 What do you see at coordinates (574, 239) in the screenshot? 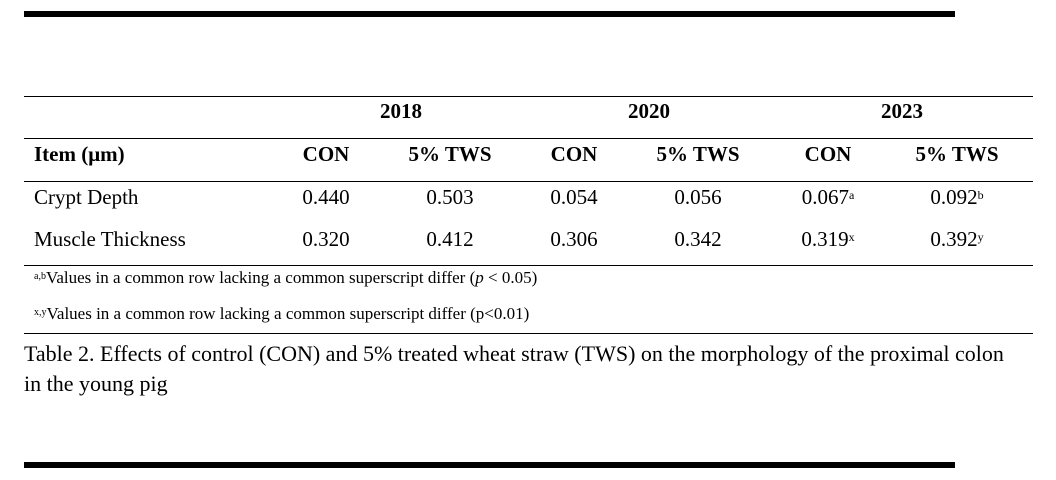
I see `table-cell: 0.306` at bounding box center [574, 239].